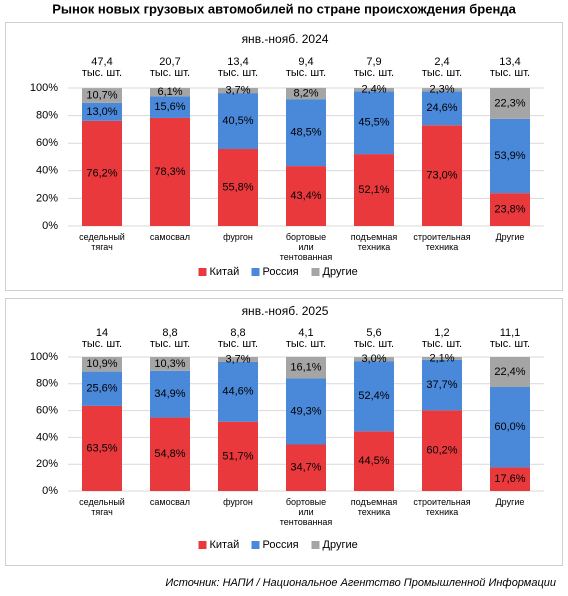  I want to click on x-tick-label: фургон, so click(238, 502).